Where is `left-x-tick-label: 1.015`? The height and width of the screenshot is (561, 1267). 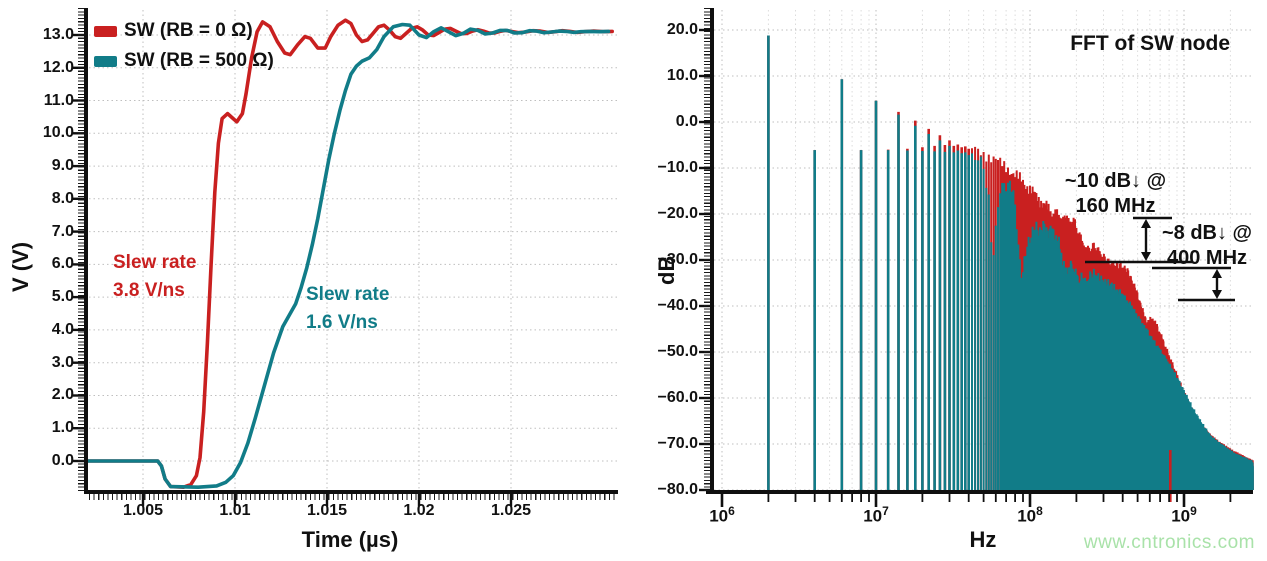 left-x-tick-label: 1.015 is located at coordinates (327, 510).